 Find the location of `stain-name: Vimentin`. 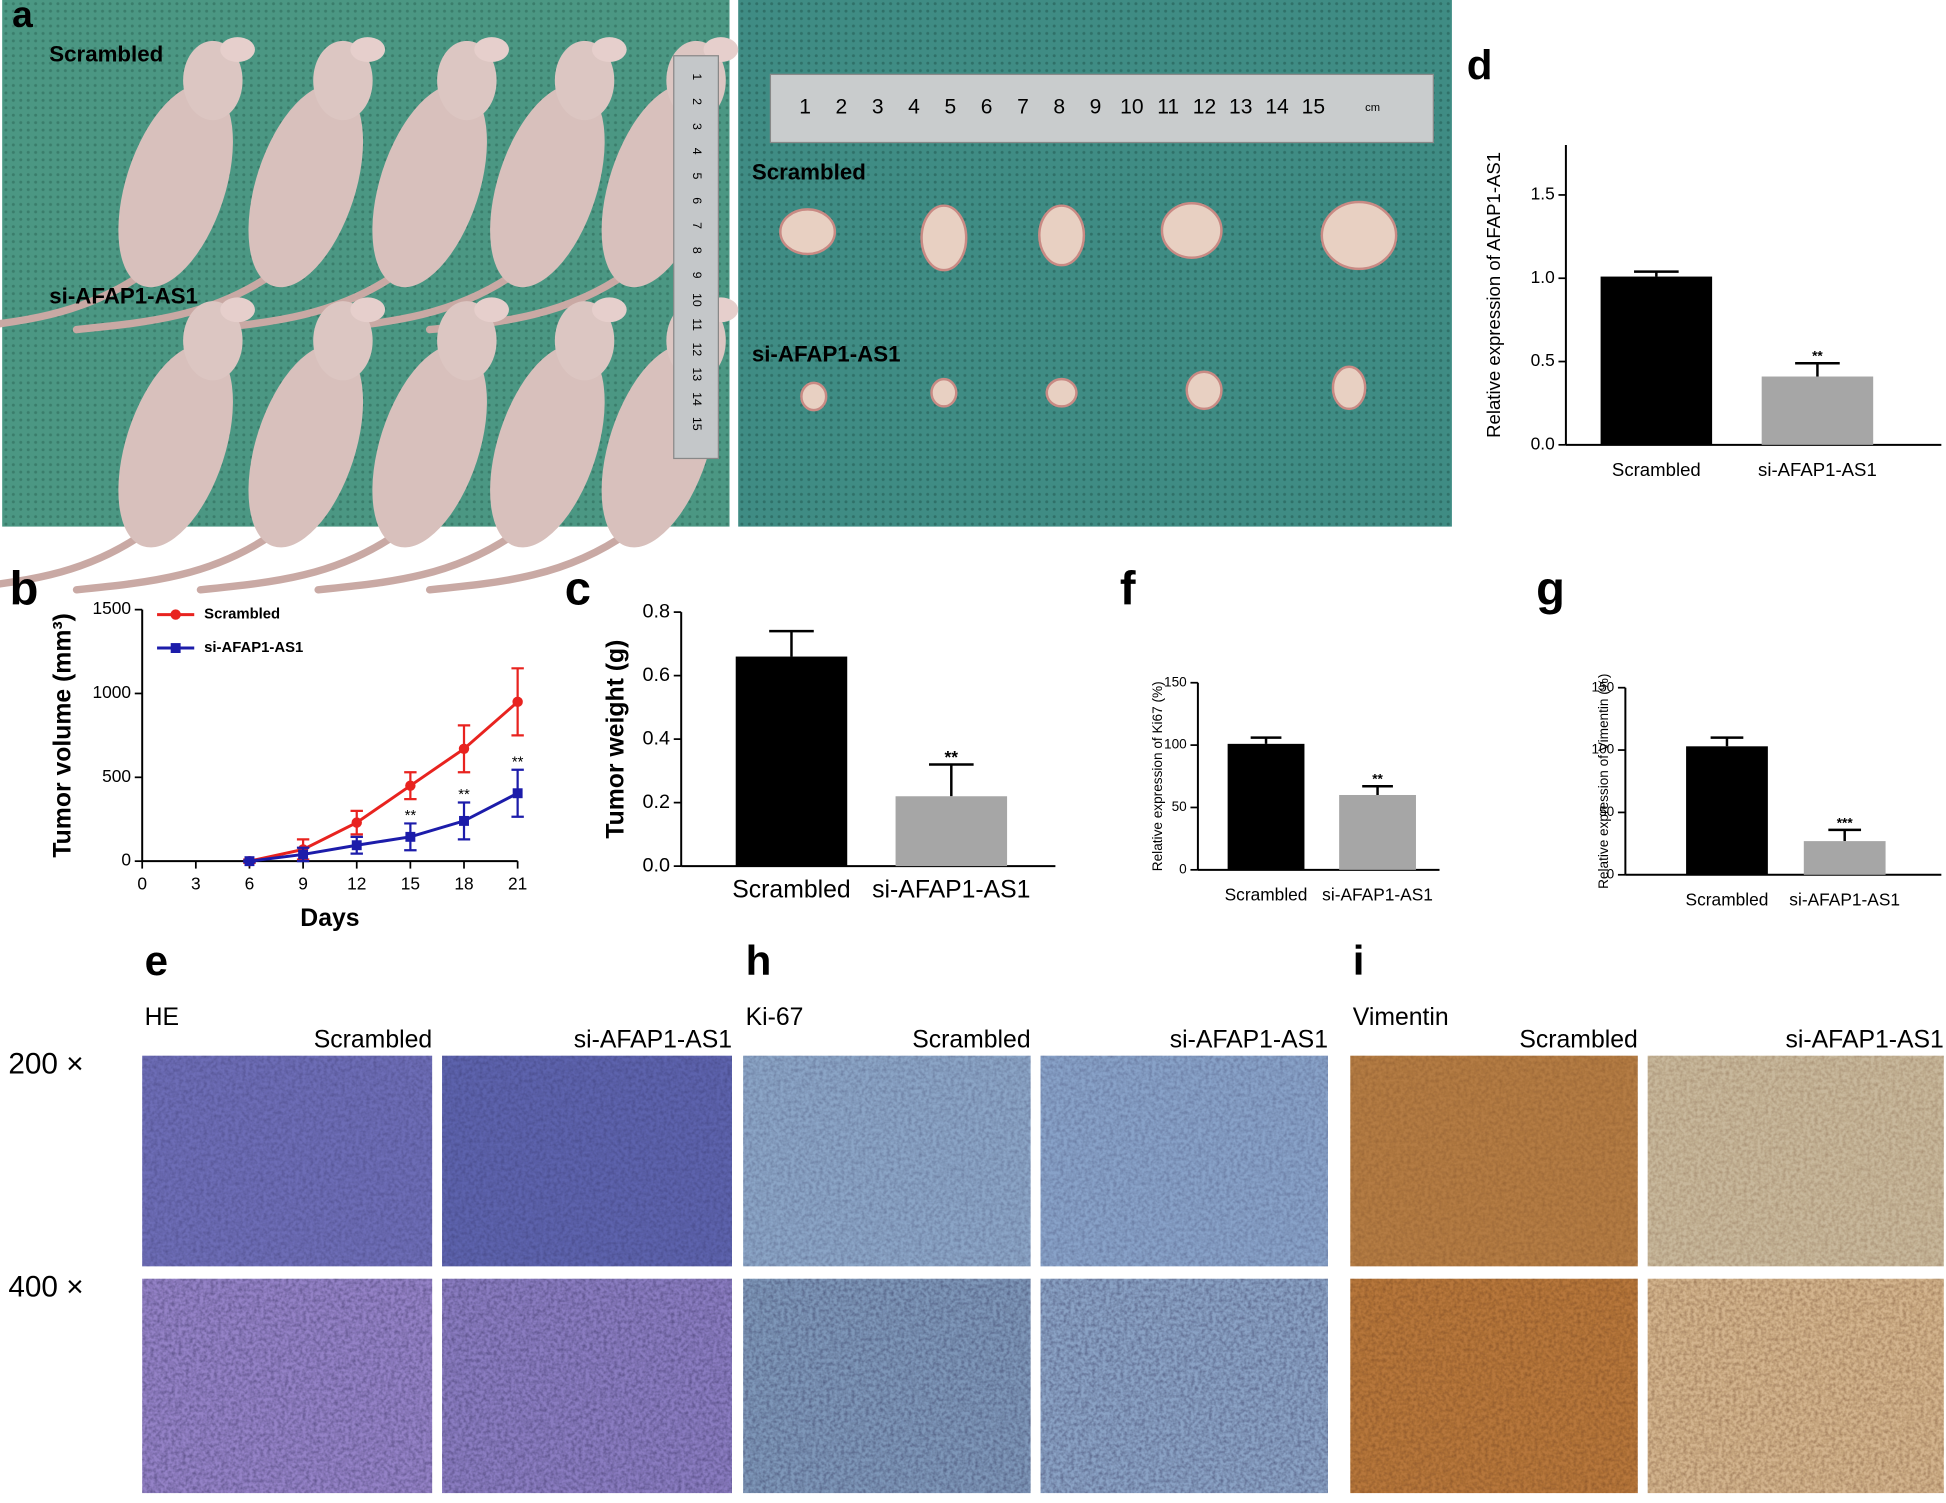

stain-name: Vimentin is located at coordinates (1401, 1017).